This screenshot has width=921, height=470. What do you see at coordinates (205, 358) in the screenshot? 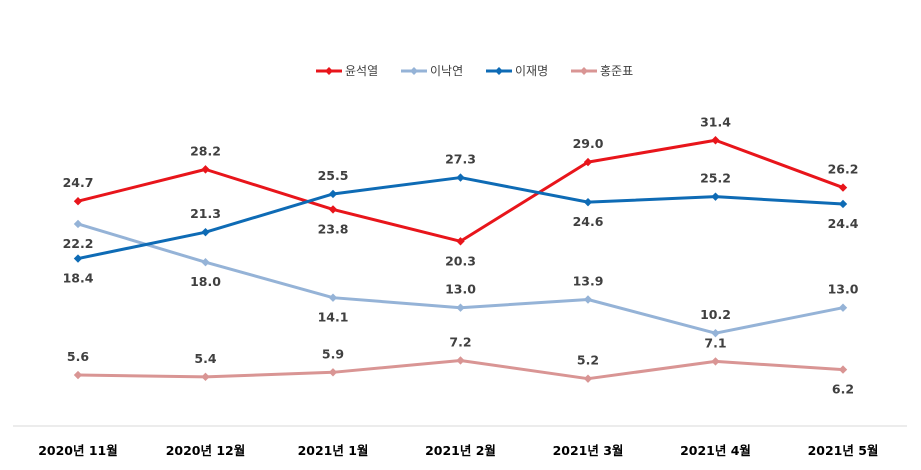
I see `data-label: 5.4` at bounding box center [205, 358].